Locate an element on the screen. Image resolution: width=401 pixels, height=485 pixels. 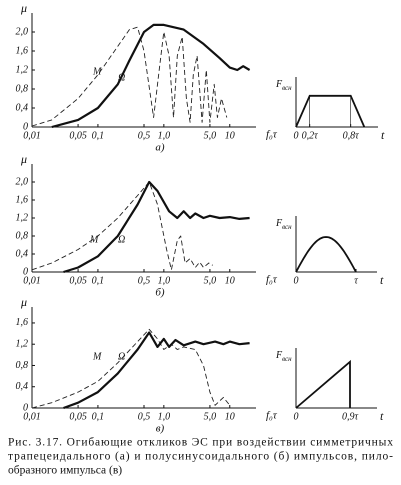
inset-x-tick-label: 0,2τ is located at coordinates (310, 135).